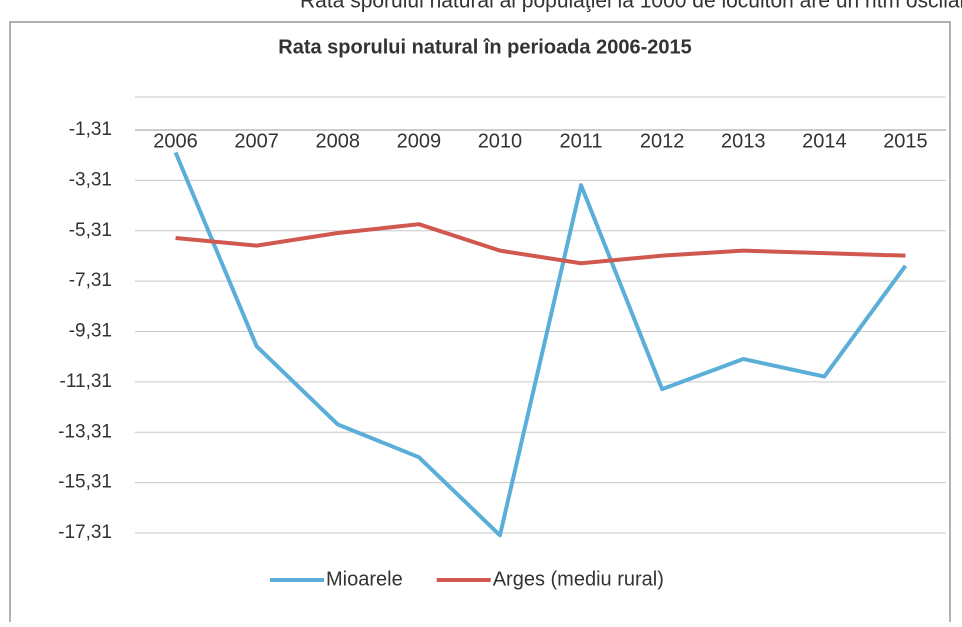  Describe the element at coordinates (85, 482) in the screenshot. I see `y-tick-label: -15,31` at that location.